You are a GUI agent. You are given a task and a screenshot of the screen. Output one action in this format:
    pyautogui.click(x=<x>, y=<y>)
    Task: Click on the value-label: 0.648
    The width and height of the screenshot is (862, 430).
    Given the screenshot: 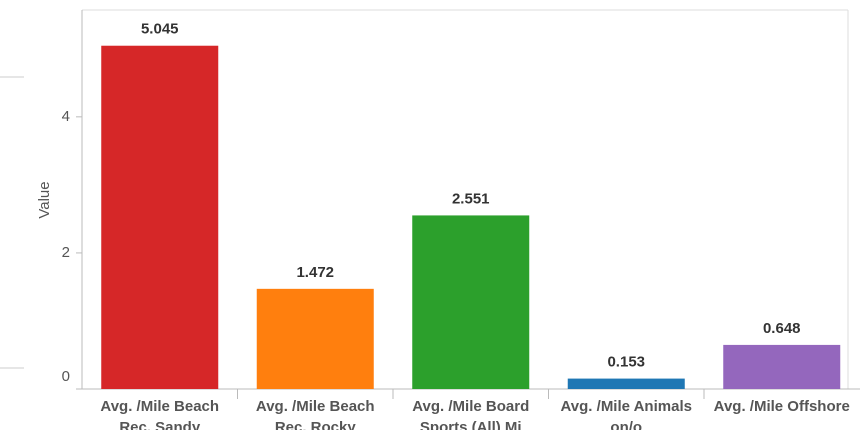 What is the action you would take?
    pyautogui.click(x=782, y=328)
    